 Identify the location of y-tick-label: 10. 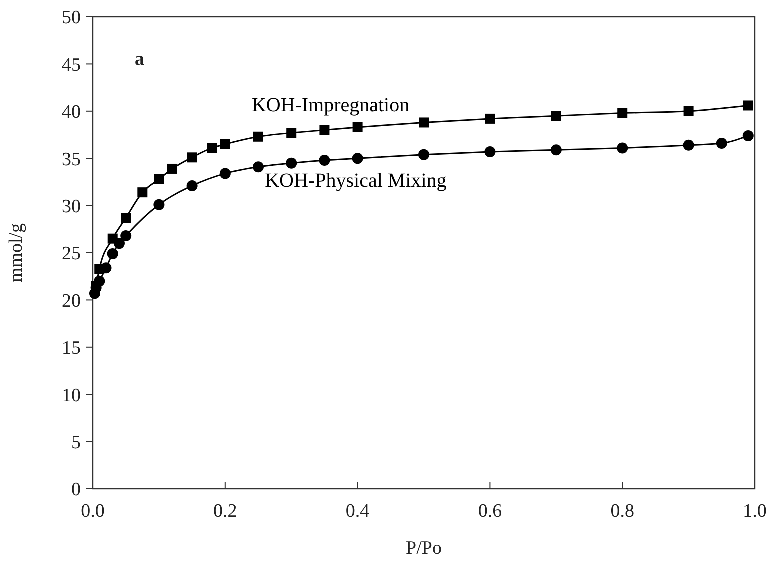
(71, 395).